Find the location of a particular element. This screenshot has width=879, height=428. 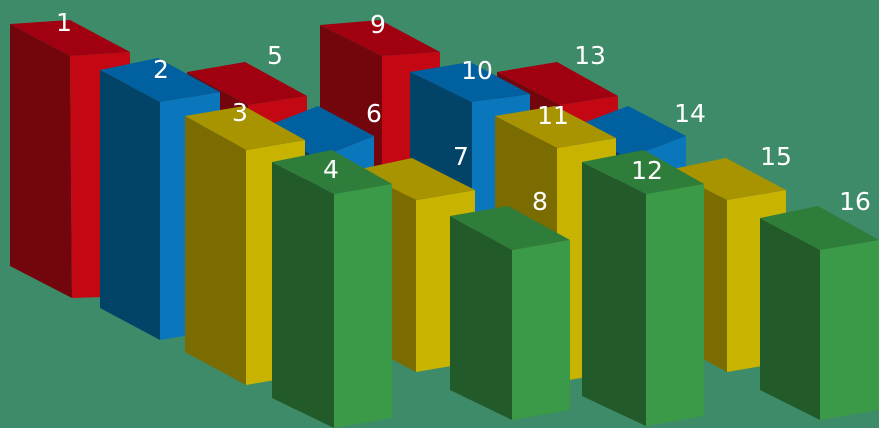

box-number-label: 12 is located at coordinates (647, 170).